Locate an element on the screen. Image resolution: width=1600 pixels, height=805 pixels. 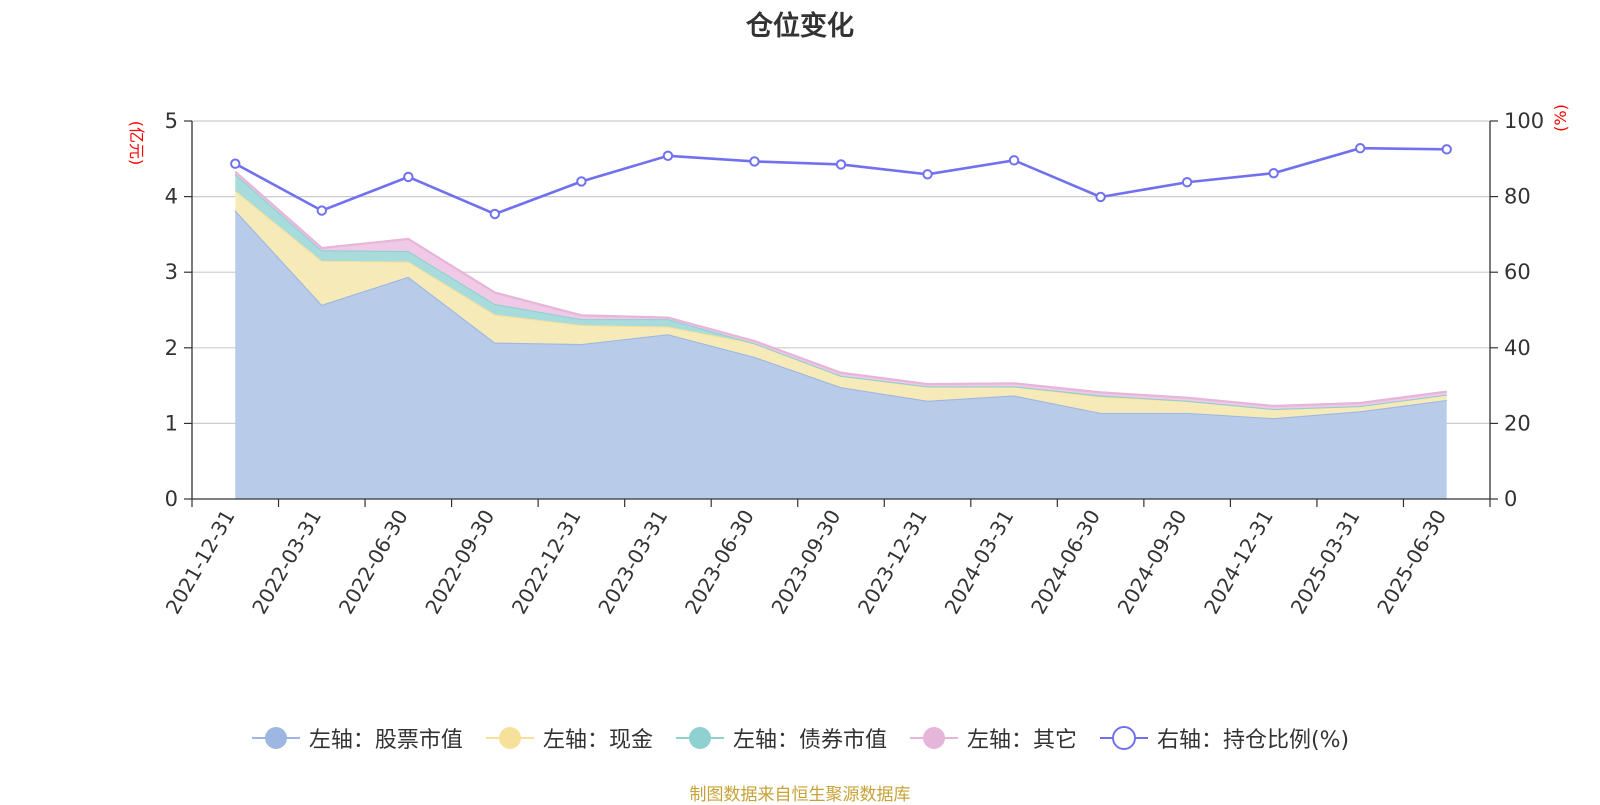
x-axis-tick-label: 2021-12-31 is located at coordinates (200, 562).